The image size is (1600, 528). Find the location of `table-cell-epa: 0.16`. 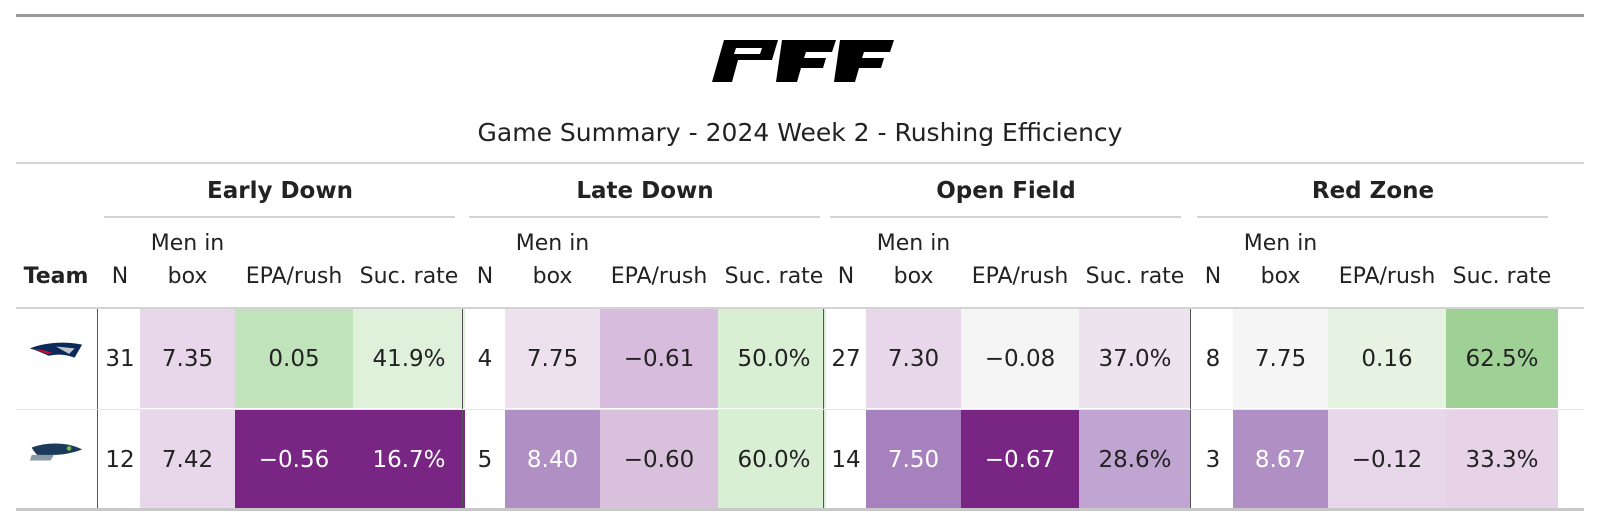

table-cell-epa: 0.16 is located at coordinates (1387, 358).